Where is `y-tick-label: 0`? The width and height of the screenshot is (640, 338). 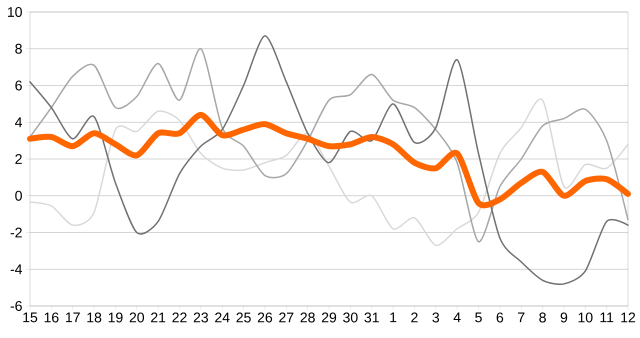 y-tick-label: 0 is located at coordinates (18, 195).